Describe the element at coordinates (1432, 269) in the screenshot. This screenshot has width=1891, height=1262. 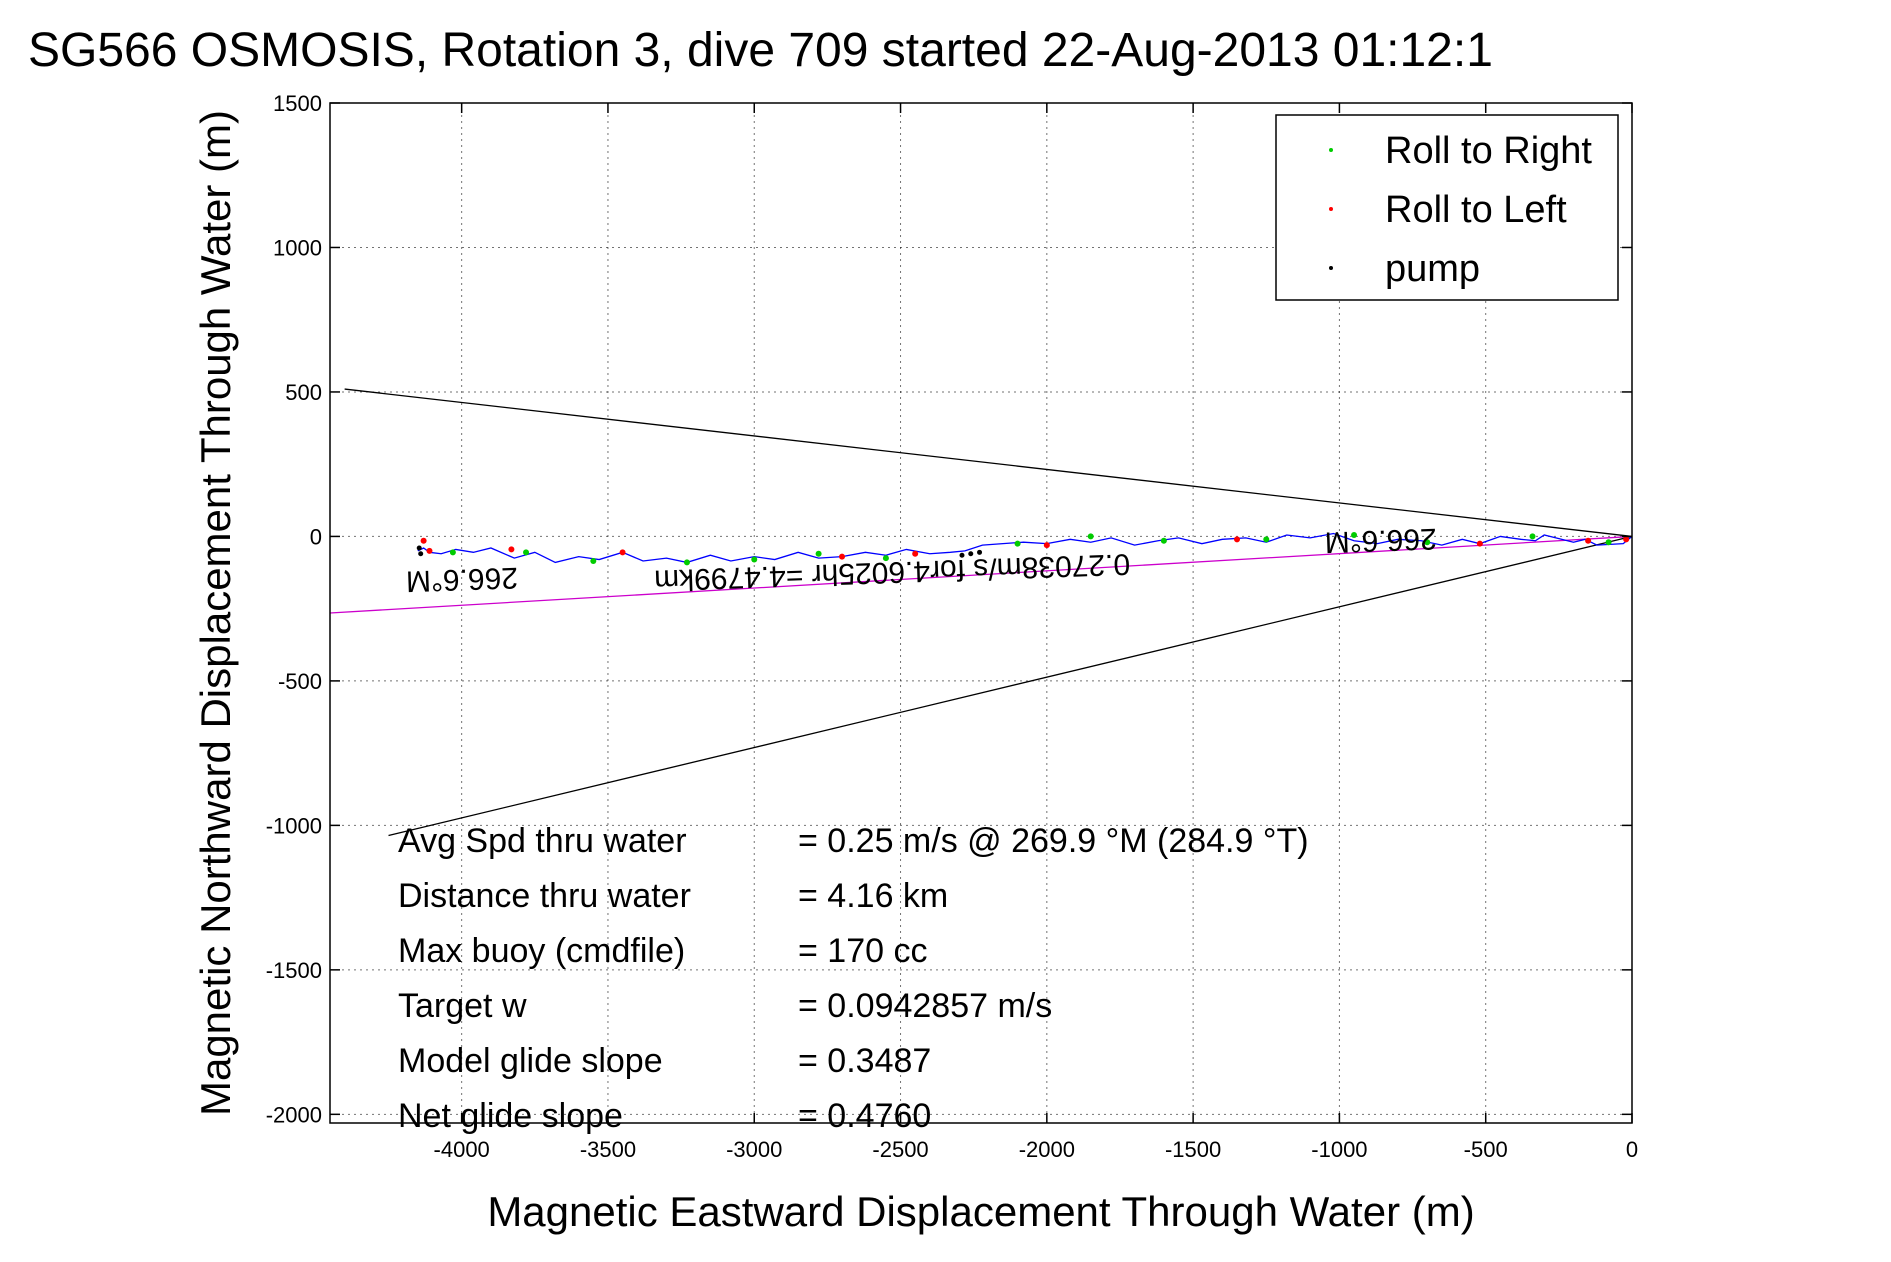
I see `legend-entry: pump` at that location.